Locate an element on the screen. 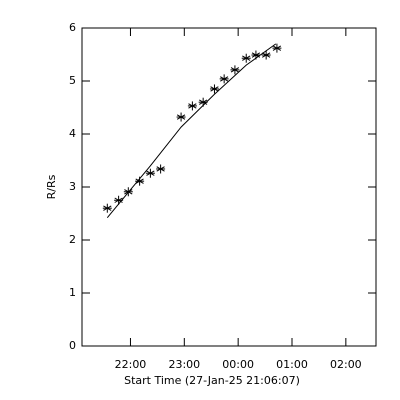 The image size is (400, 400). y-tick-label: 4 is located at coordinates (72, 133).